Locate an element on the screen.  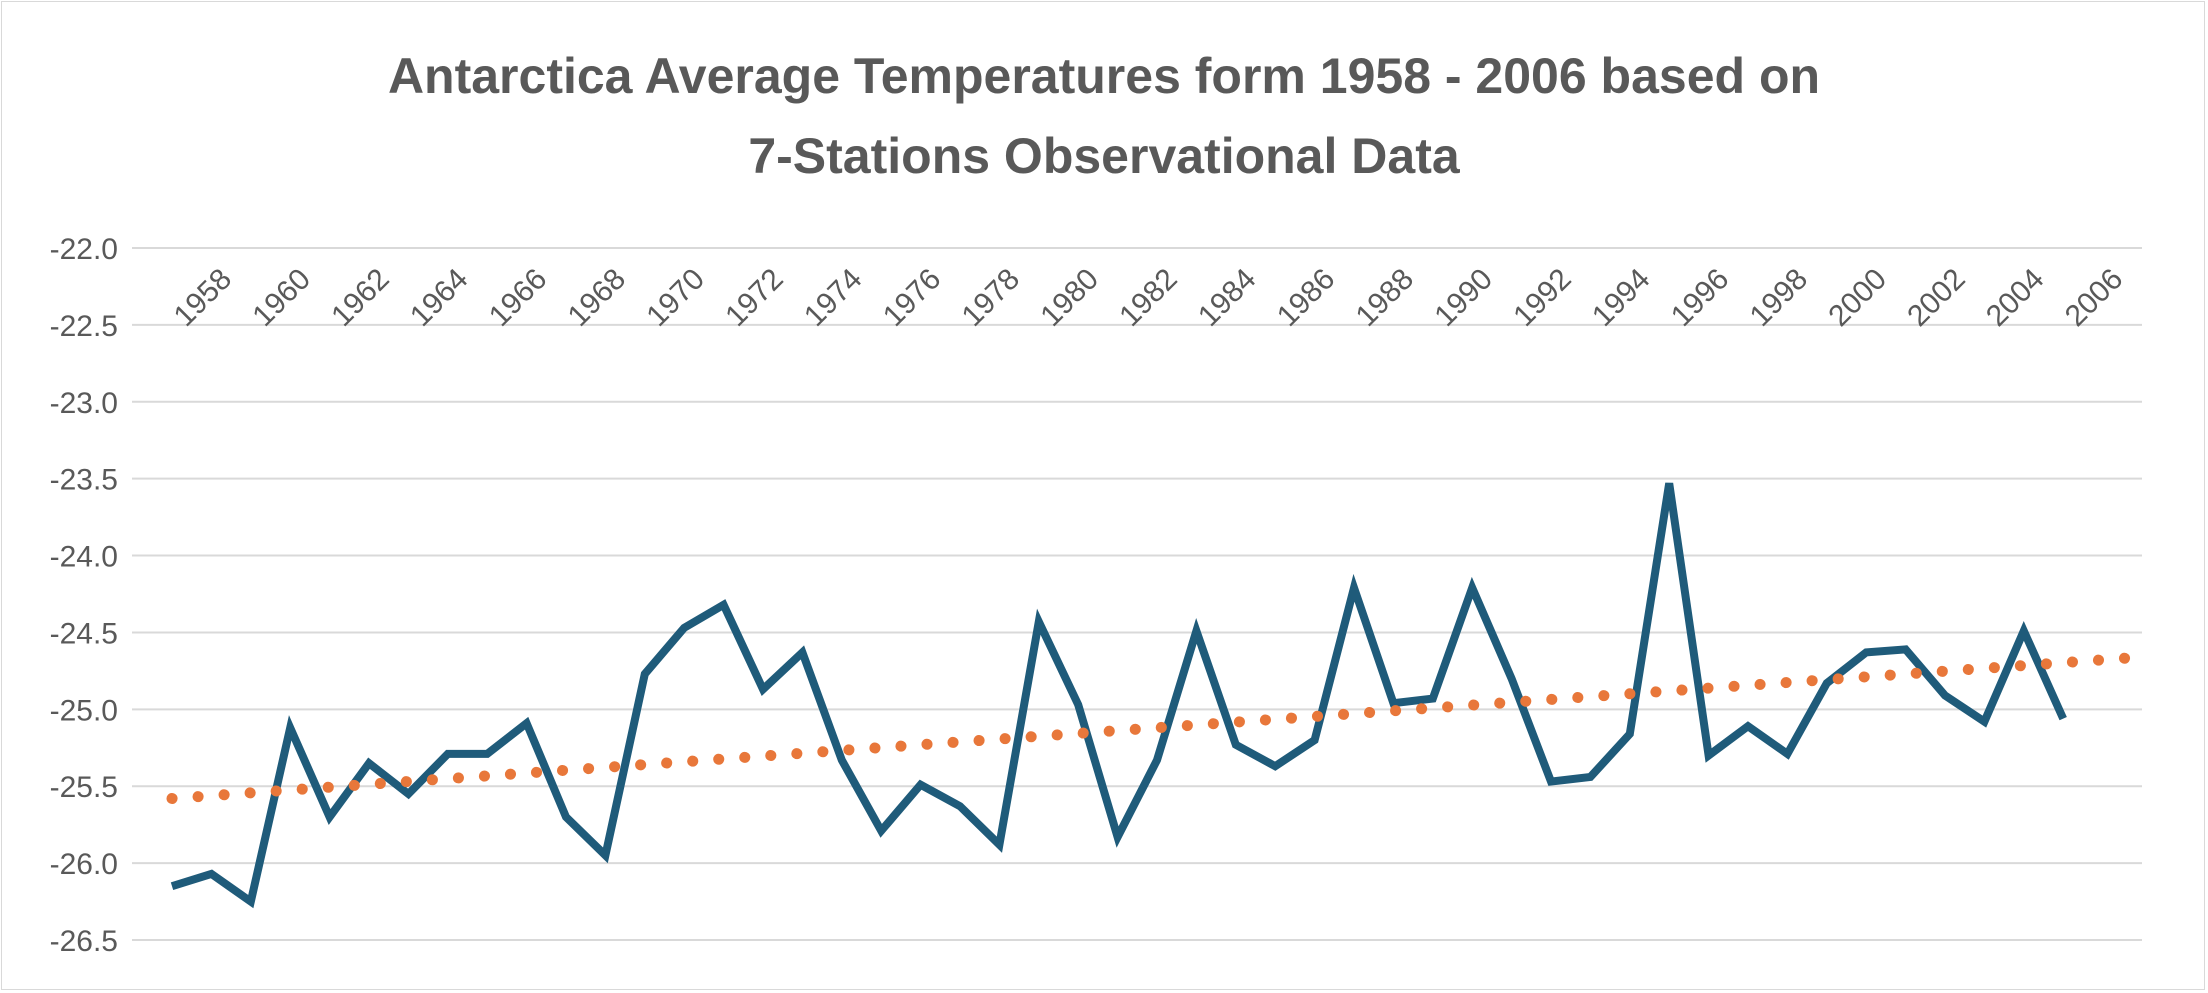
x-tick-label: 1972 is located at coordinates (754, 297).